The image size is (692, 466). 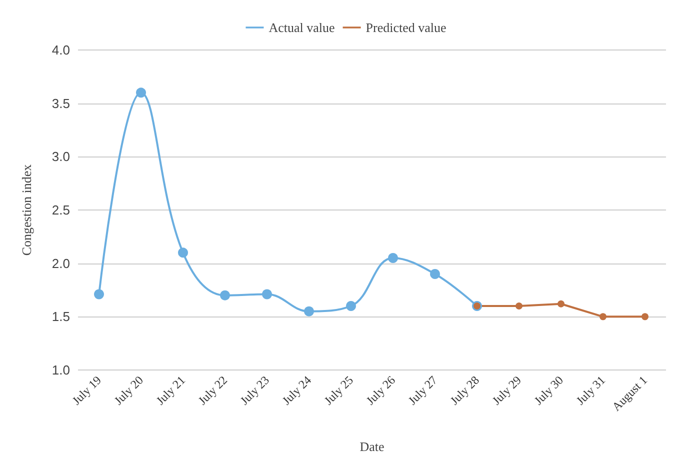 I want to click on legend-label: Actual value, so click(x=302, y=27).